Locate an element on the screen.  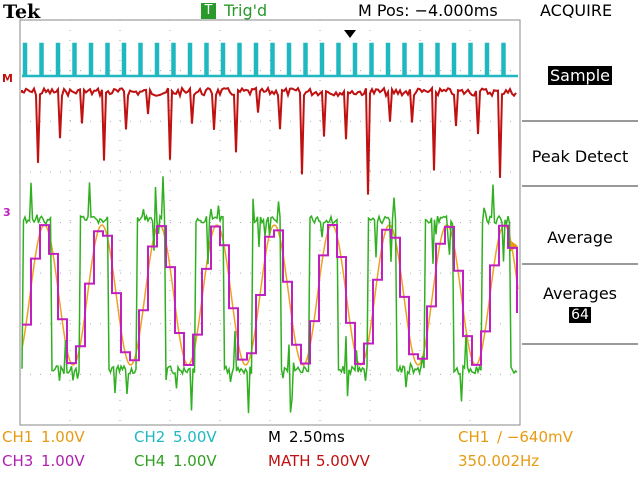
status-channel: CH4 is located at coordinates (150, 461).